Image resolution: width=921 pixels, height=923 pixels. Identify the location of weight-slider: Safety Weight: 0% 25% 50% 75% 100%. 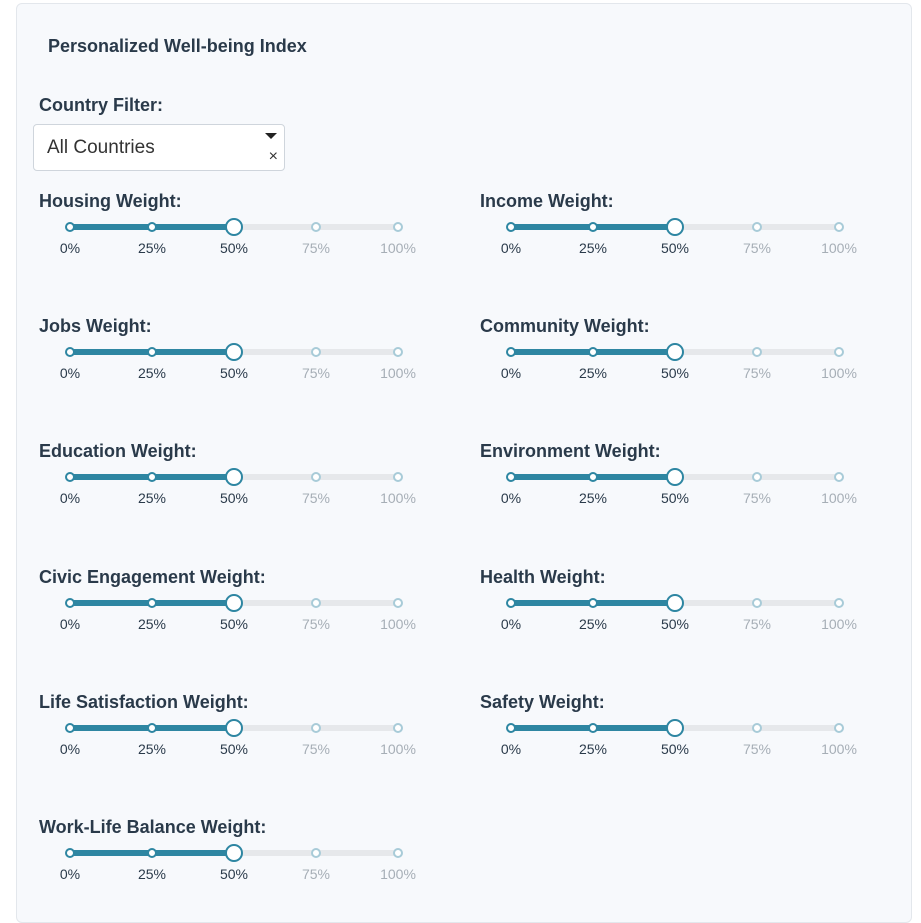
(680, 732).